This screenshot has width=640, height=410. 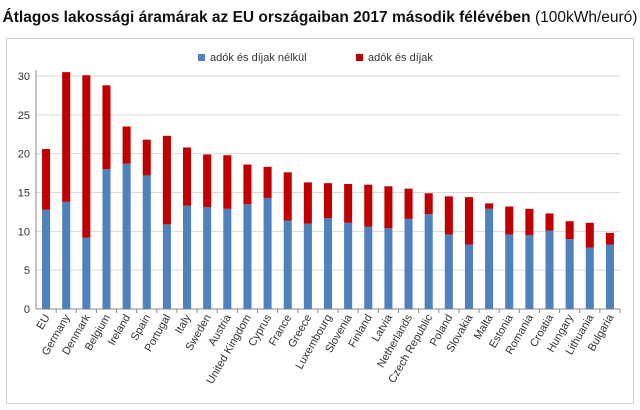 What do you see at coordinates (24, 194) in the screenshot?
I see `y-tick-label: 15` at bounding box center [24, 194].